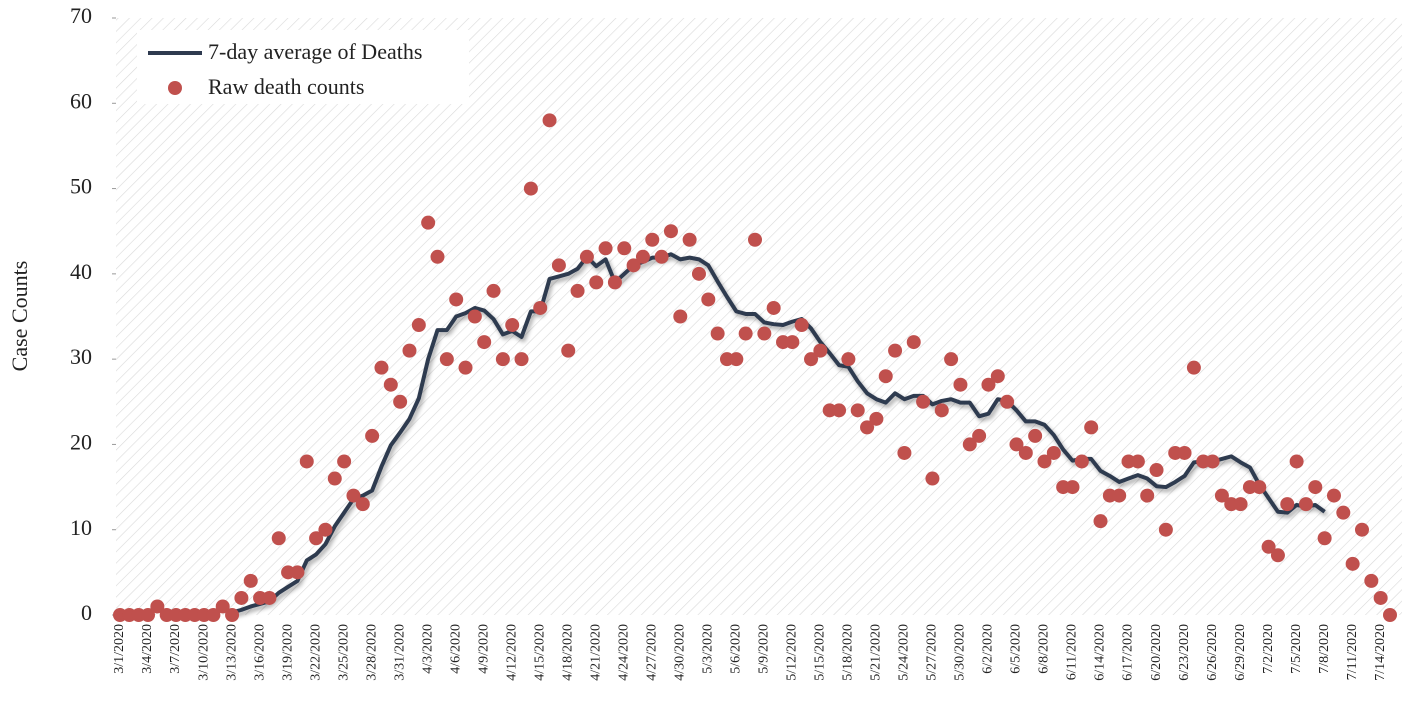  What do you see at coordinates (1324, 649) in the screenshot?
I see `x-tick-label: 7/8/2020` at bounding box center [1324, 649].